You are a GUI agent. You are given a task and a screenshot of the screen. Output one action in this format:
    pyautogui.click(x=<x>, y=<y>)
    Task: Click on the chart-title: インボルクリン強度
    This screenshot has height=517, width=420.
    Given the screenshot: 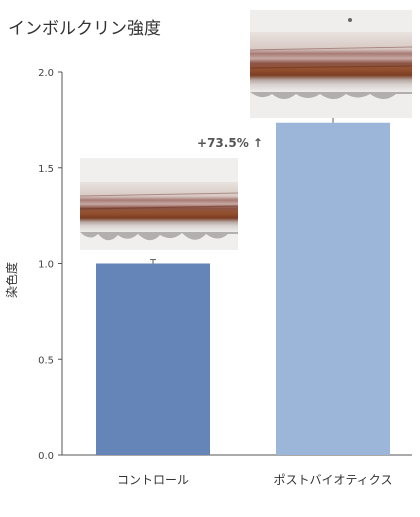 What is the action you would take?
    pyautogui.click(x=84, y=29)
    